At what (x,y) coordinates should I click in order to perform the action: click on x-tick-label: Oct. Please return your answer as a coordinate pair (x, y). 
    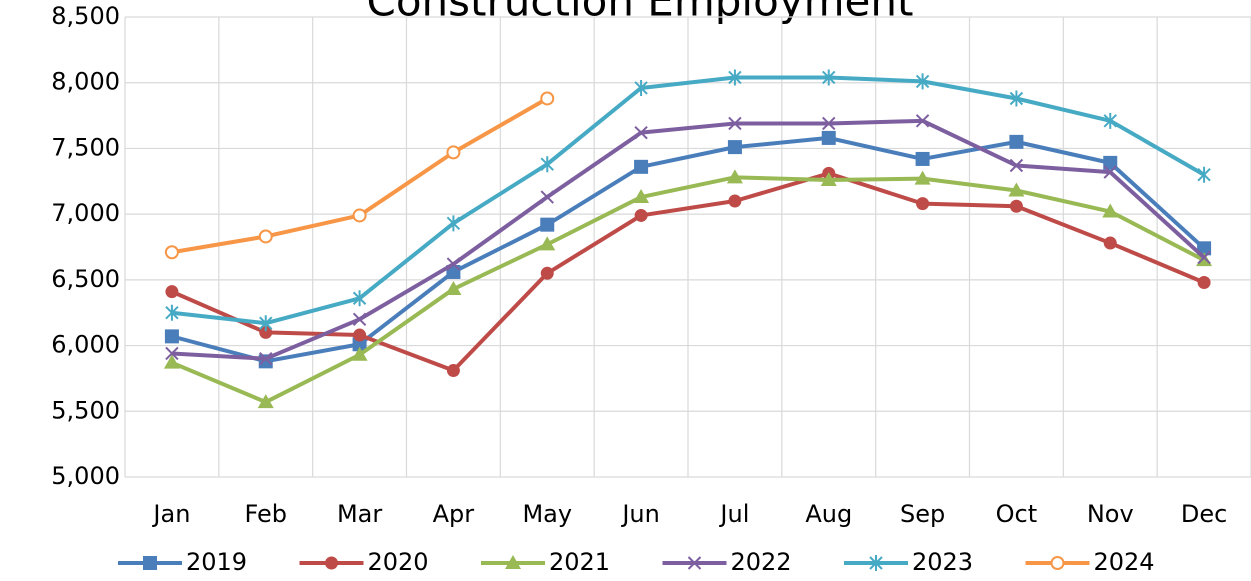
    Looking at the image, I should click on (1017, 514).